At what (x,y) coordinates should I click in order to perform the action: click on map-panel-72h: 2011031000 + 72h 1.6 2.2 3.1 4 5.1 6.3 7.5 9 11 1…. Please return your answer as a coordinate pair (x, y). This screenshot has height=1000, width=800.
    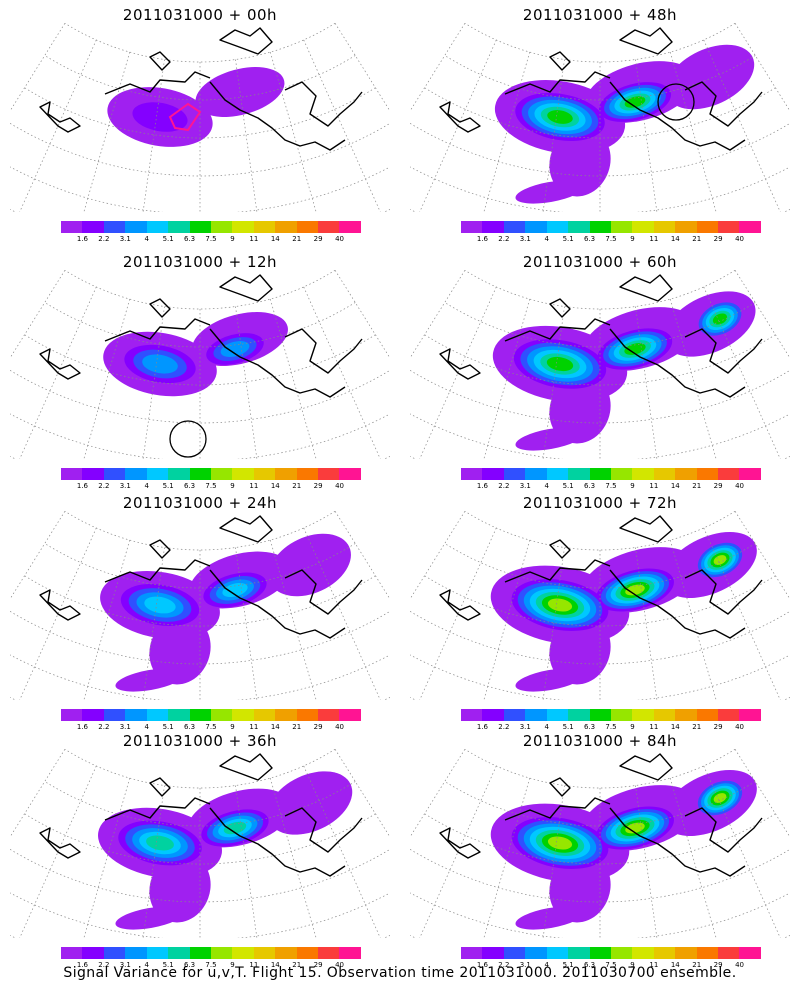
    Looking at the image, I should click on (600, 611).